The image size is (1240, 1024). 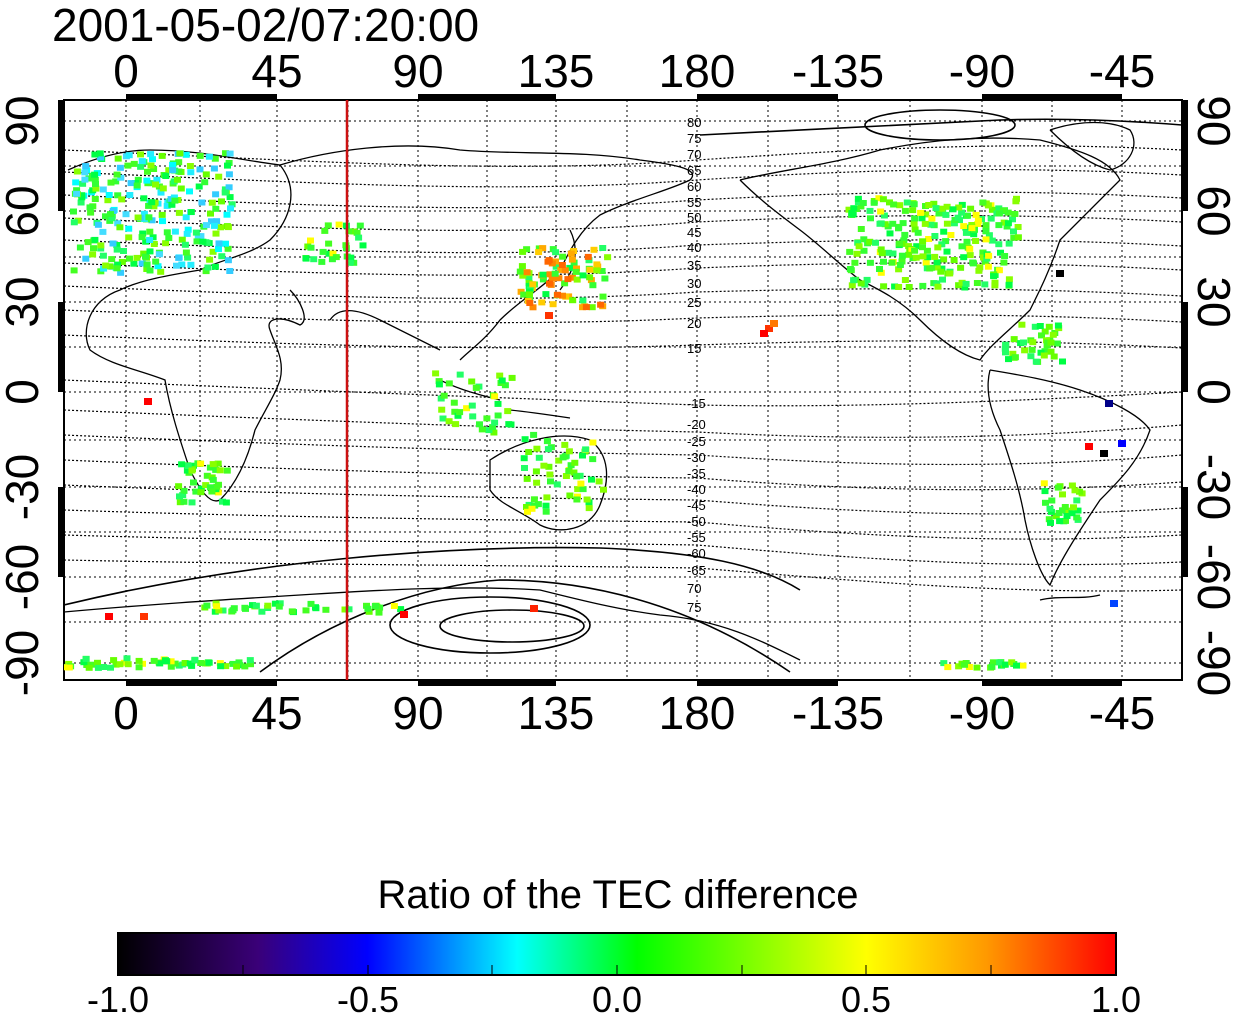 I want to click on top-lon-tick-45: 45, so click(x=277, y=71).